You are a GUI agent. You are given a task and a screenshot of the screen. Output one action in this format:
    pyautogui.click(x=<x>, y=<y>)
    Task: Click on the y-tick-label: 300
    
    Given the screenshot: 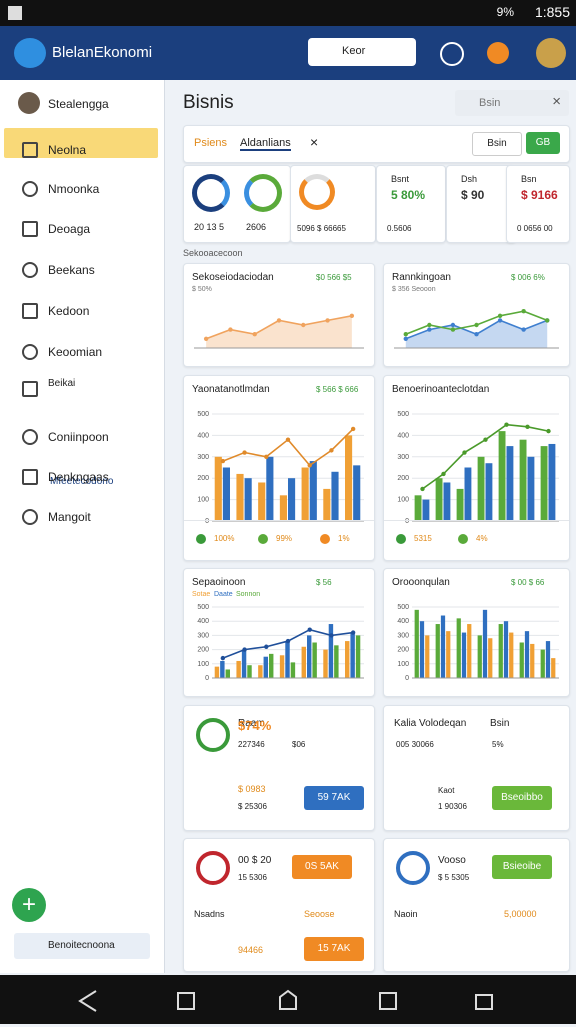 What is the action you would take?
    pyautogui.click(x=203, y=457)
    